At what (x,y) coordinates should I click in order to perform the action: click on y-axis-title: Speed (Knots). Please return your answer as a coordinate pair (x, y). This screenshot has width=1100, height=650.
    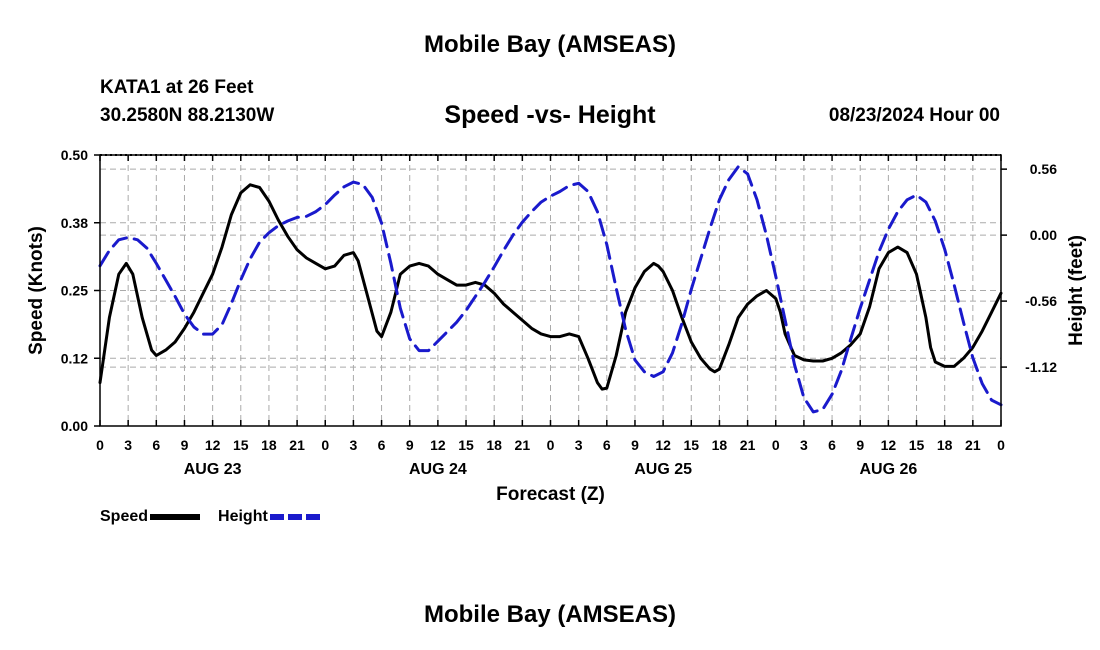
    Looking at the image, I should click on (36, 290).